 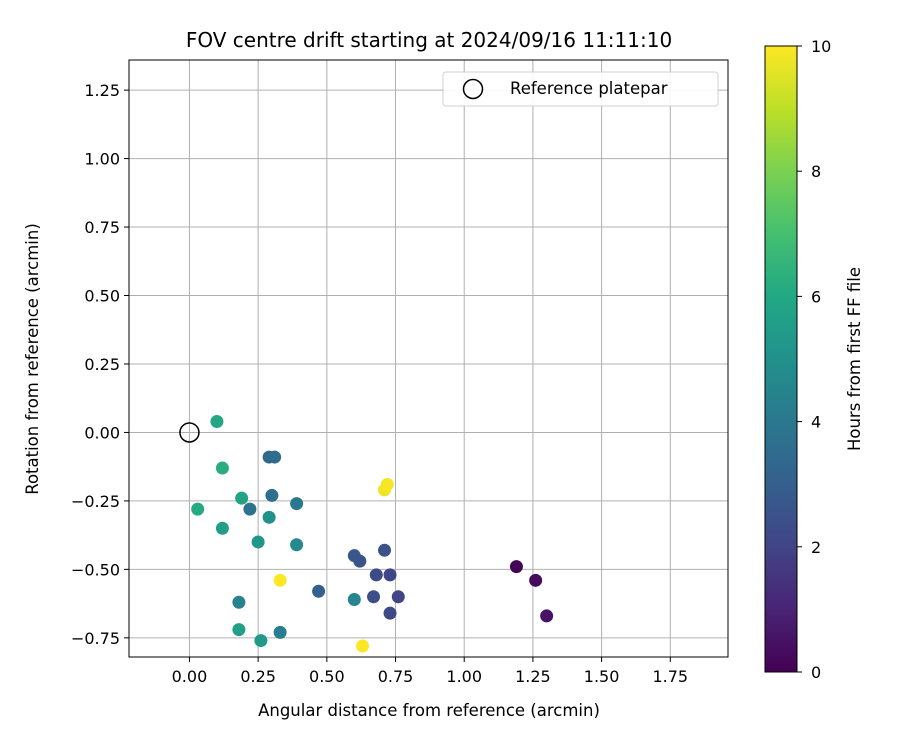 What do you see at coordinates (589, 88) in the screenshot?
I see `legend-label: Reference platepar` at bounding box center [589, 88].